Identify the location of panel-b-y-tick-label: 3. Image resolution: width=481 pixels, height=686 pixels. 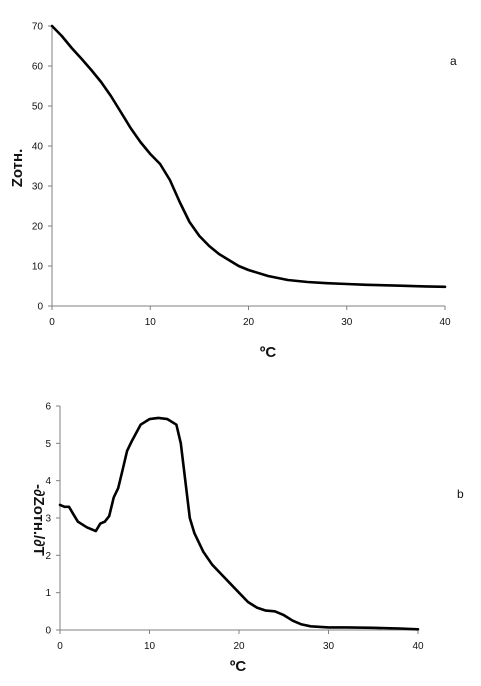
(48, 519).